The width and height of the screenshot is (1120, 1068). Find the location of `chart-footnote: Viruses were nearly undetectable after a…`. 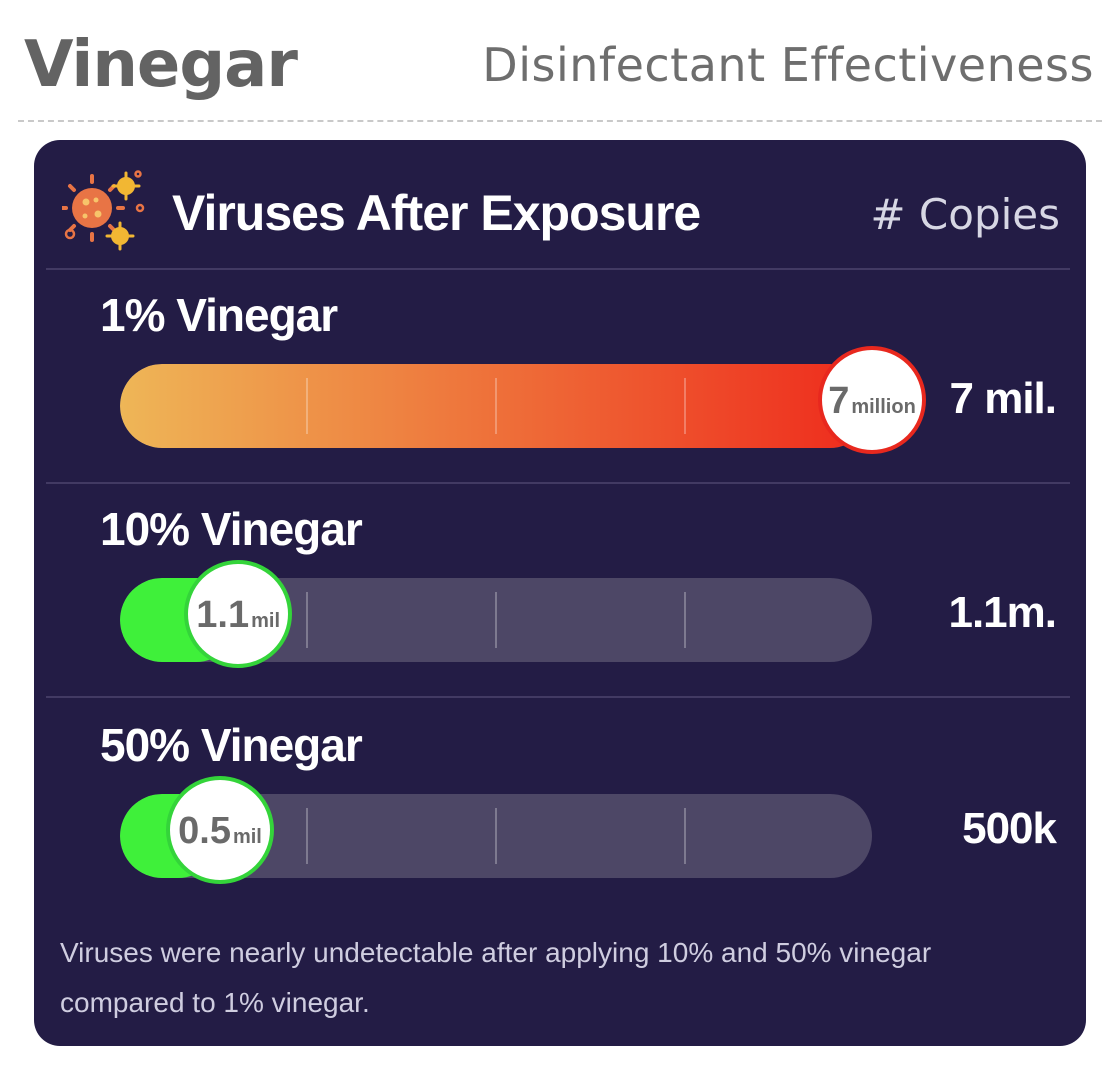

chart-footnote: Viruses were nearly undetectable after a… is located at coordinates (496, 977).